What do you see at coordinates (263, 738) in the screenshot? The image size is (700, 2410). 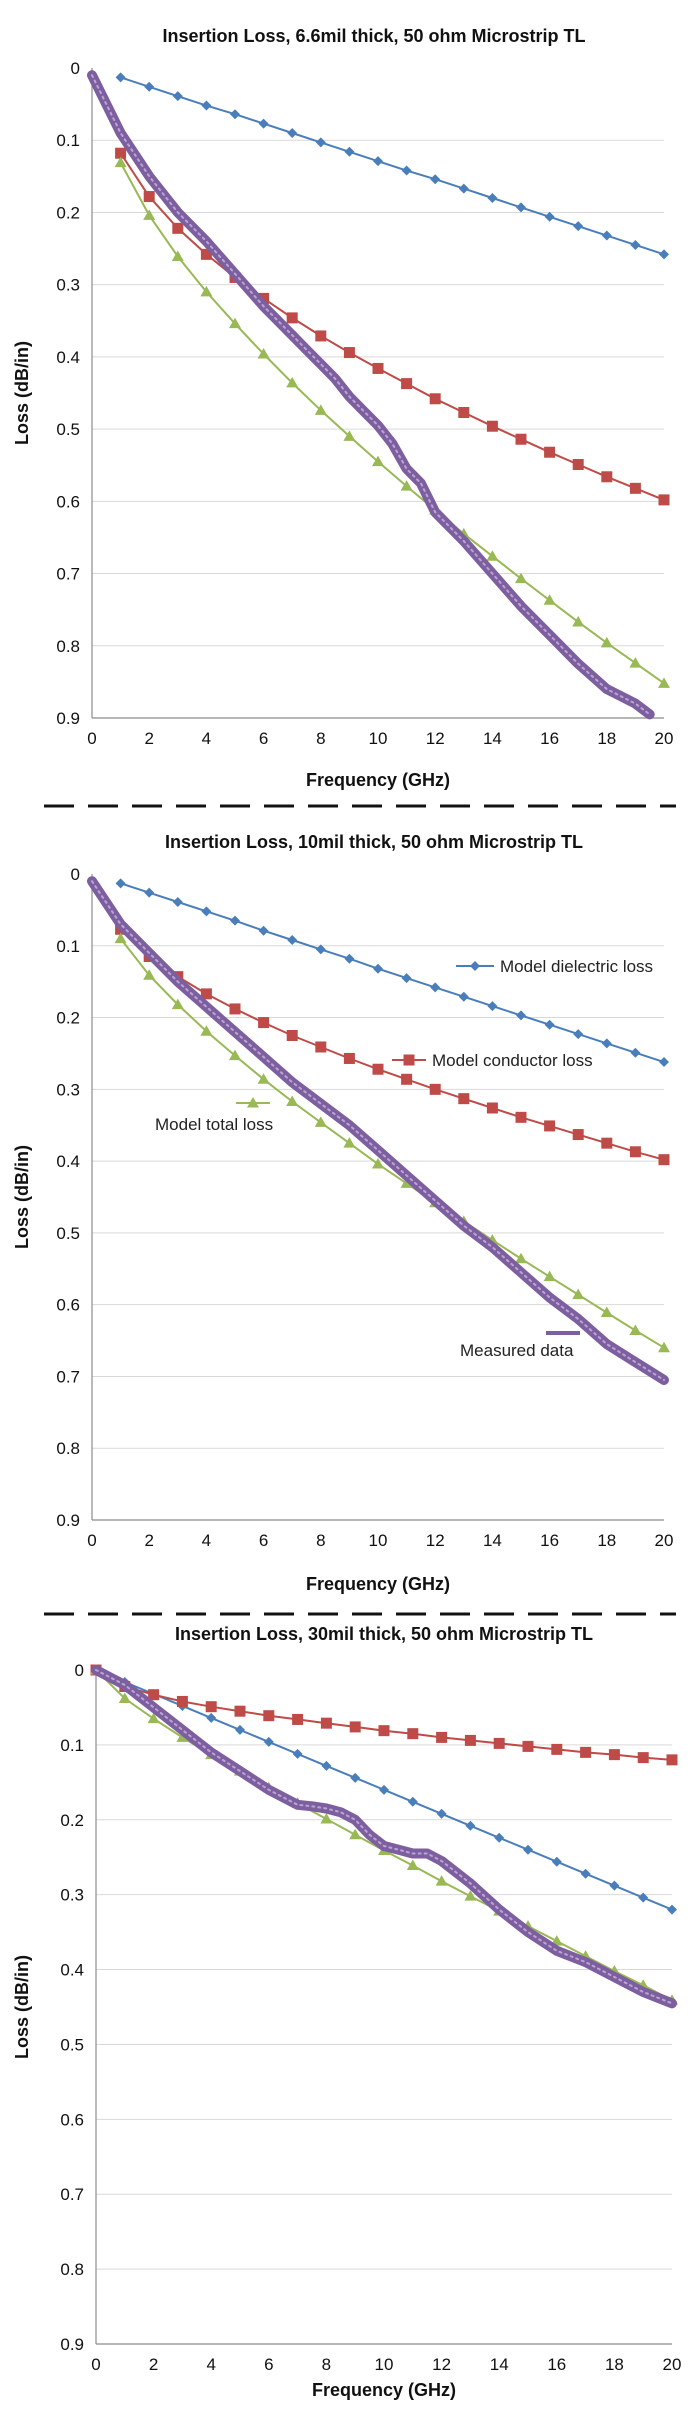 I see `x-tick-label: 6` at bounding box center [263, 738].